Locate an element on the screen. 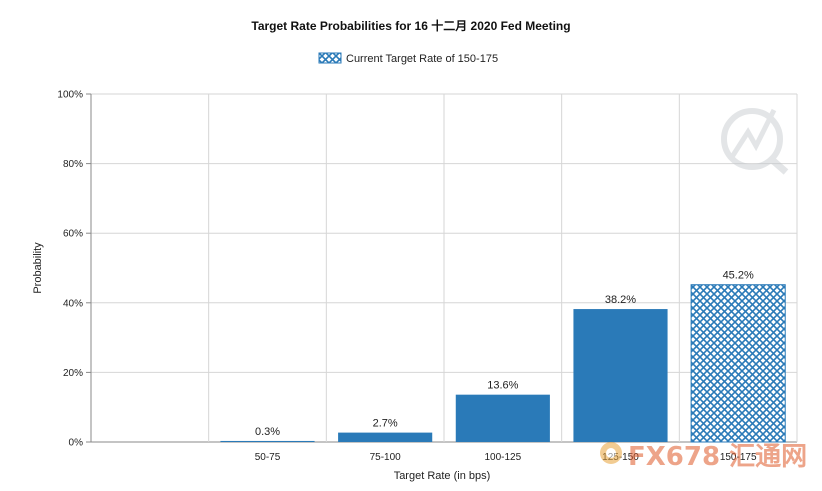  y-tick-label: 80% is located at coordinates (73, 164).